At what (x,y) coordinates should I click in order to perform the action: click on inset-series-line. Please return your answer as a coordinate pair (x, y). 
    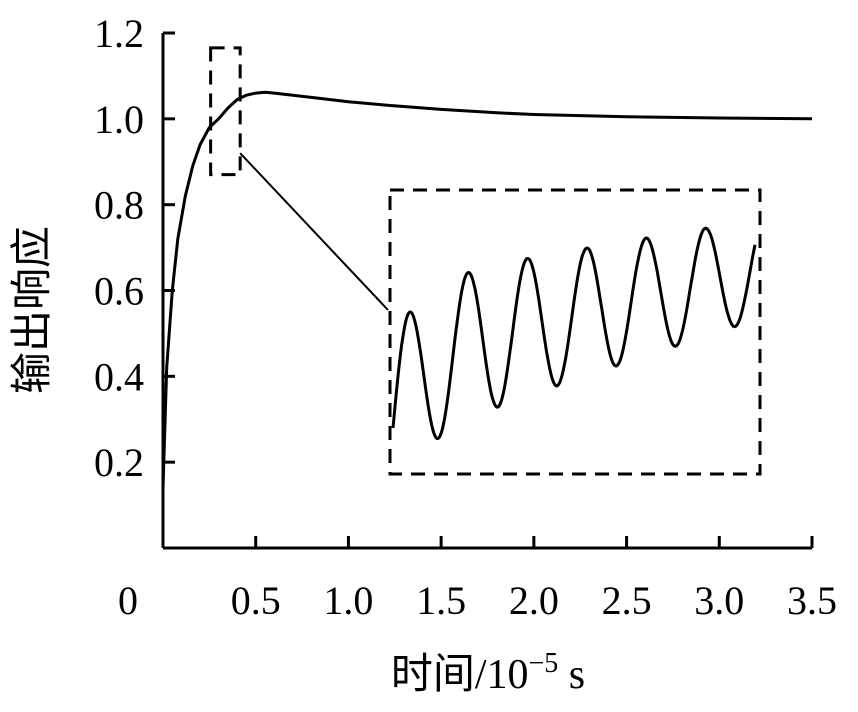
    Looking at the image, I should click on (574, 333).